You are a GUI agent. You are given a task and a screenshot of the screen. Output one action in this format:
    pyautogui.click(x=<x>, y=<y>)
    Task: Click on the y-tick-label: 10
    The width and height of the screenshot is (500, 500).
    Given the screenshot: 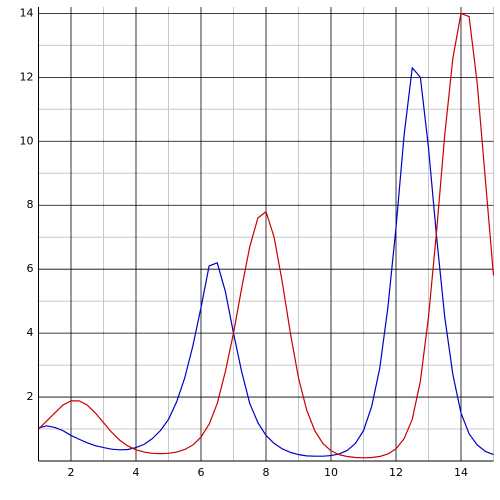 What is the action you would take?
    pyautogui.click(x=27, y=140)
    